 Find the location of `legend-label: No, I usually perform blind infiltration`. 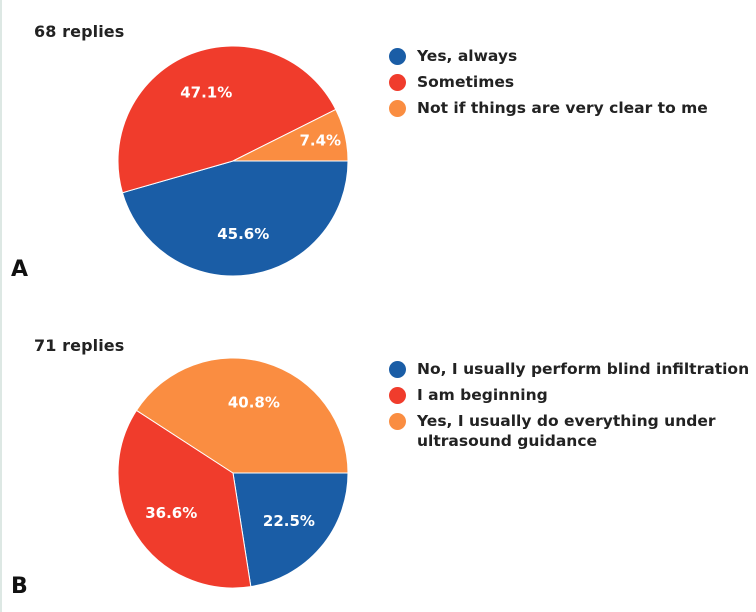

legend-label: No, I usually perform blind infiltration is located at coordinates (583, 369).